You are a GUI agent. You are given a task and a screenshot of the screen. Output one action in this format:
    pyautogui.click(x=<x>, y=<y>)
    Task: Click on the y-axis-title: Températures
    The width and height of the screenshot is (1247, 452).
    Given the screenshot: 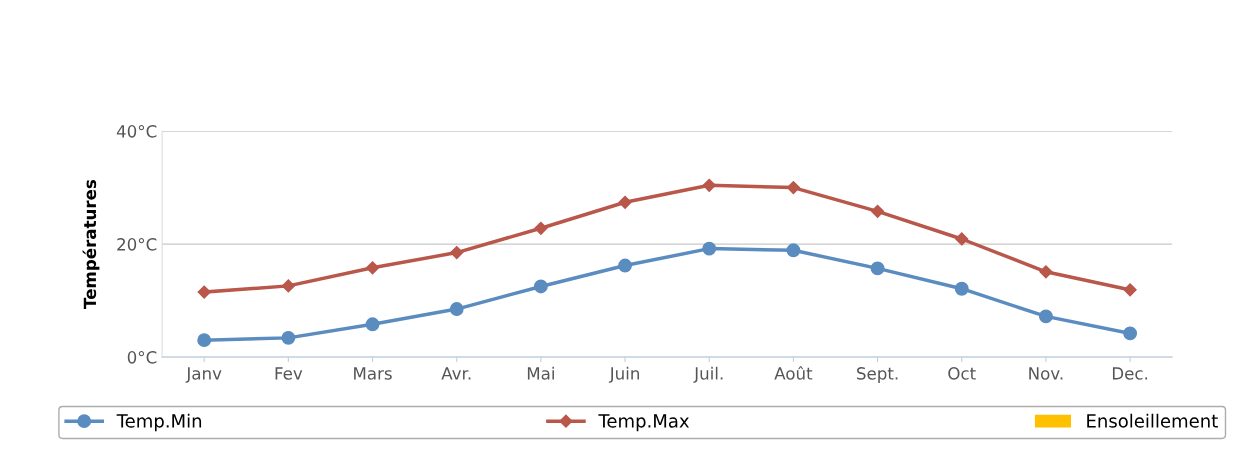 What is the action you would take?
    pyautogui.click(x=91, y=244)
    